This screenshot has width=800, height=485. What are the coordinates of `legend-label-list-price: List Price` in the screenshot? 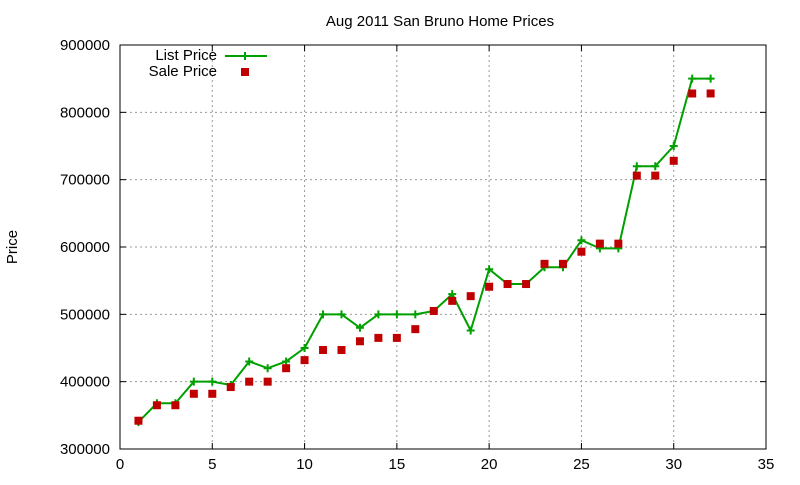 It's located at (186, 55).